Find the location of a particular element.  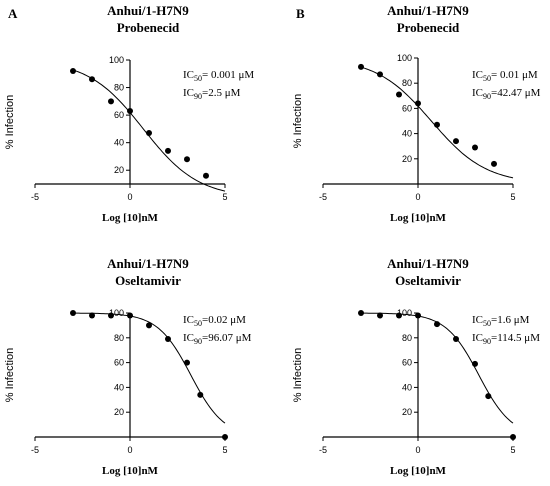

ic-annotation: IC50=1.6 μM is located at coordinates (501, 321).